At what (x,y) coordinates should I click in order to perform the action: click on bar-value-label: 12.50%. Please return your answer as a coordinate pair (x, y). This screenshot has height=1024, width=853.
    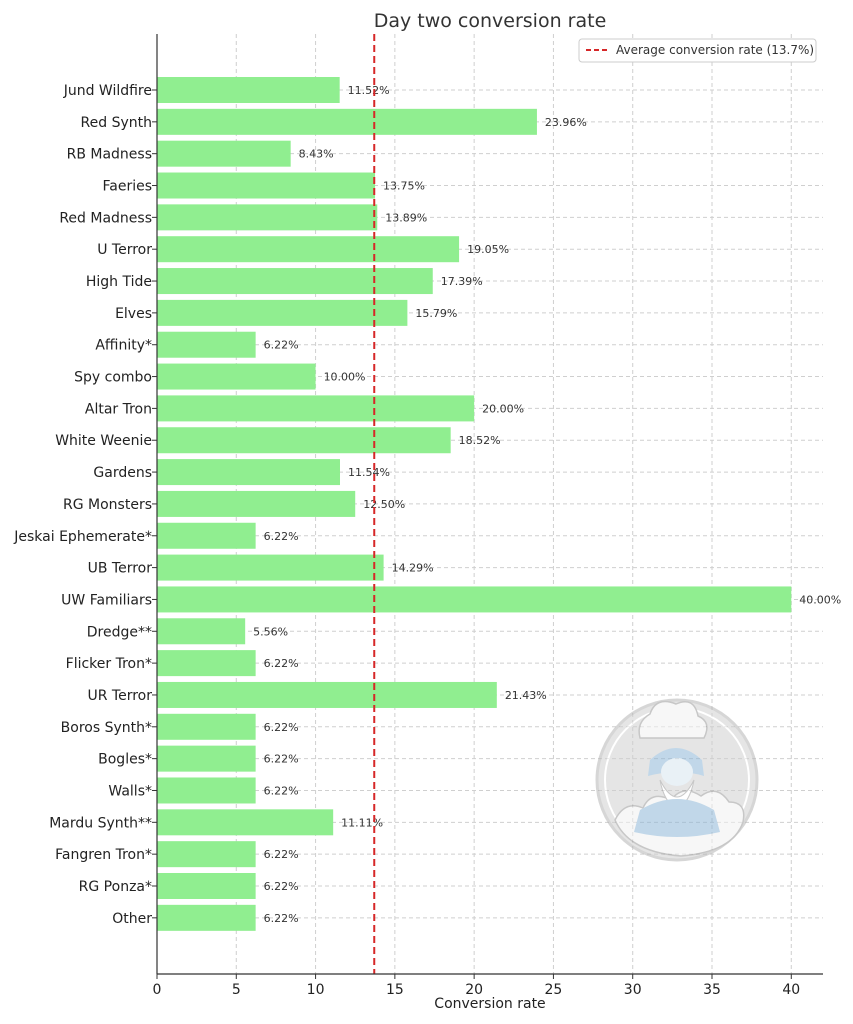
    Looking at the image, I should click on (384, 504).